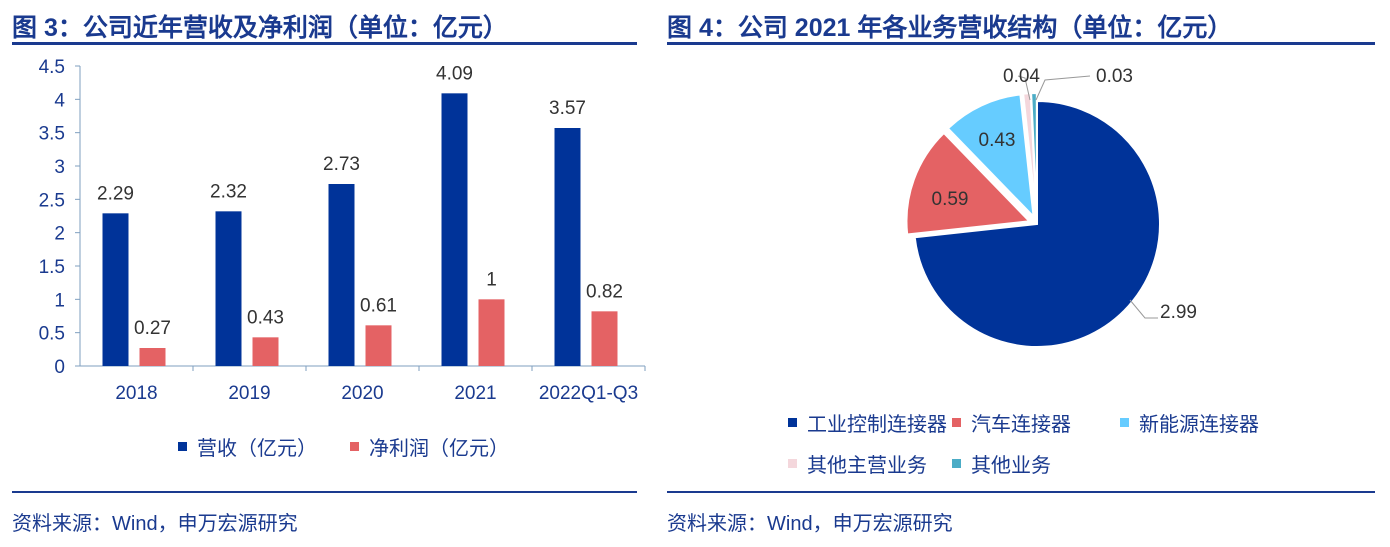 This screenshot has height=547, width=1390. I want to click on x-tick-label: 2022Q1-Q3, so click(588, 393).